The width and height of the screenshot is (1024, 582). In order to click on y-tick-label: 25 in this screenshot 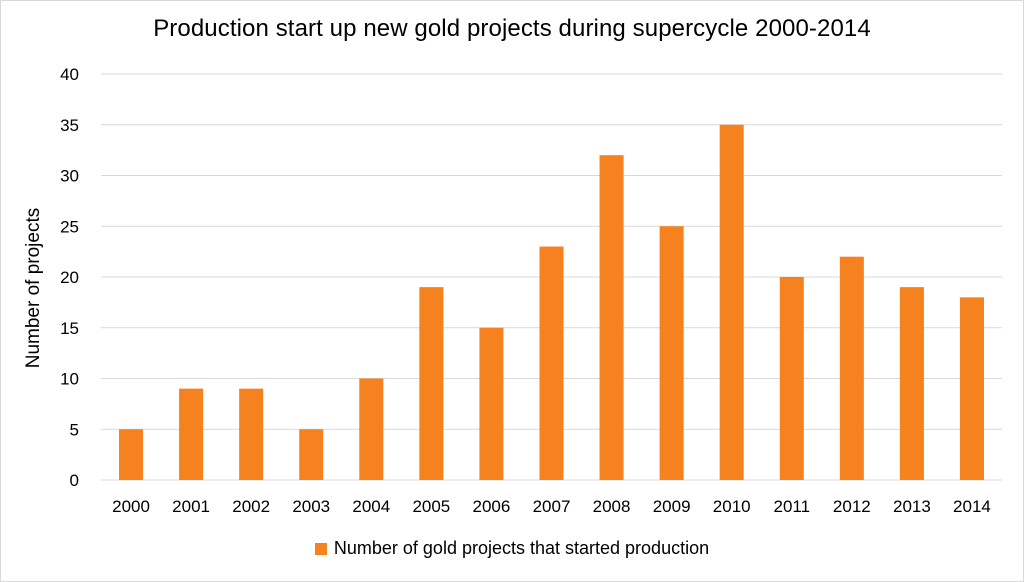, I will do `click(69, 226)`.